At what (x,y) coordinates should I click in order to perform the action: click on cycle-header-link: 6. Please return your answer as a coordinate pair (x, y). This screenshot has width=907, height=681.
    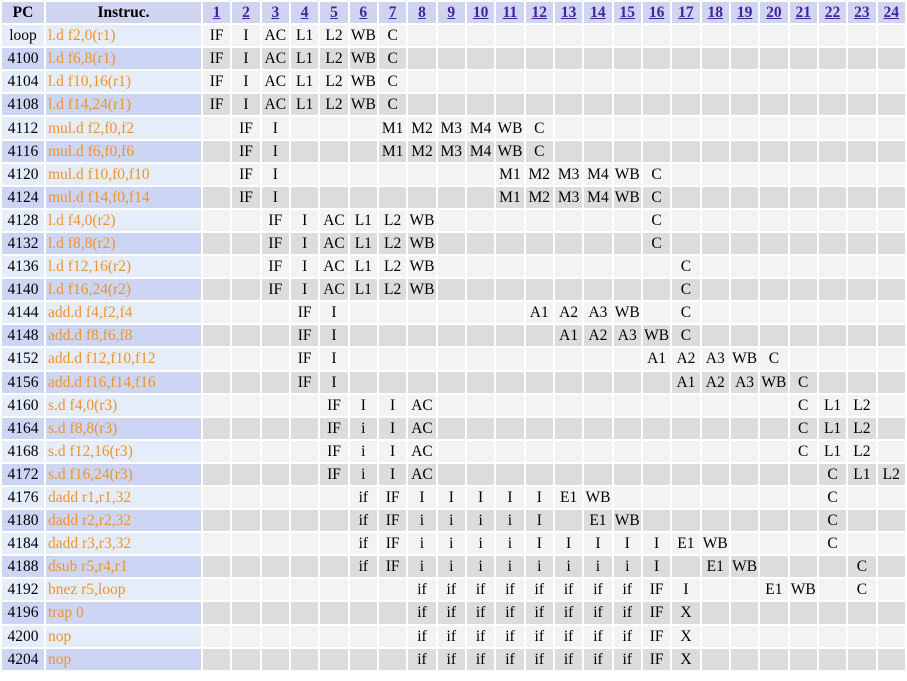
    Looking at the image, I should click on (363, 13).